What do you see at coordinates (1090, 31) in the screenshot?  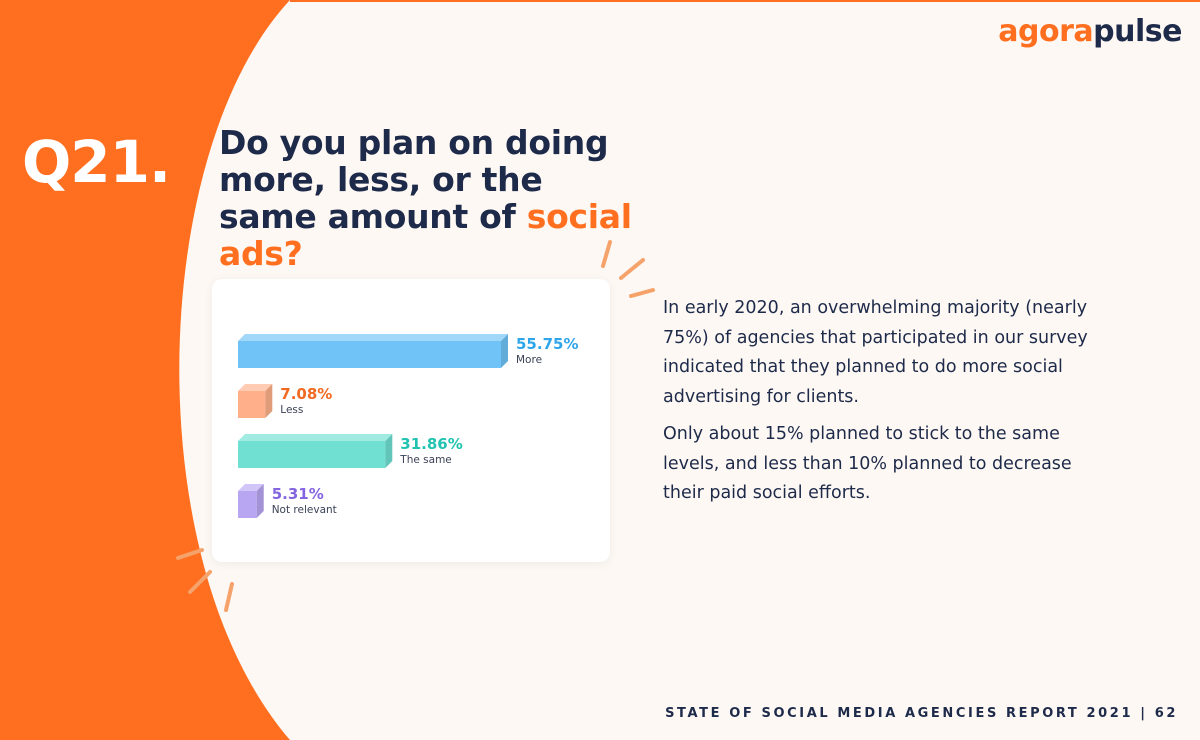 I see `agorapulse-logo: agorapulse` at bounding box center [1090, 31].